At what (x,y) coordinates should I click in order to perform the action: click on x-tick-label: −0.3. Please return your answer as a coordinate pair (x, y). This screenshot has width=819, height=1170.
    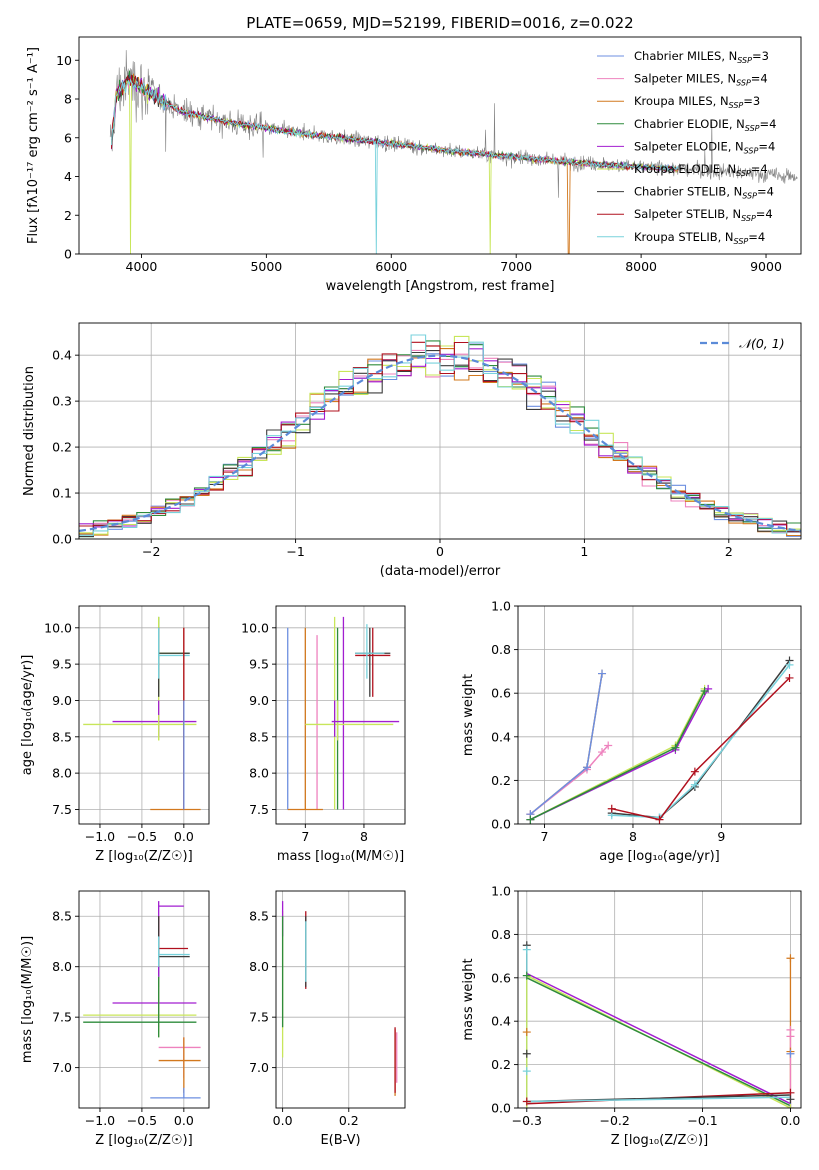
    Looking at the image, I should click on (527, 1120).